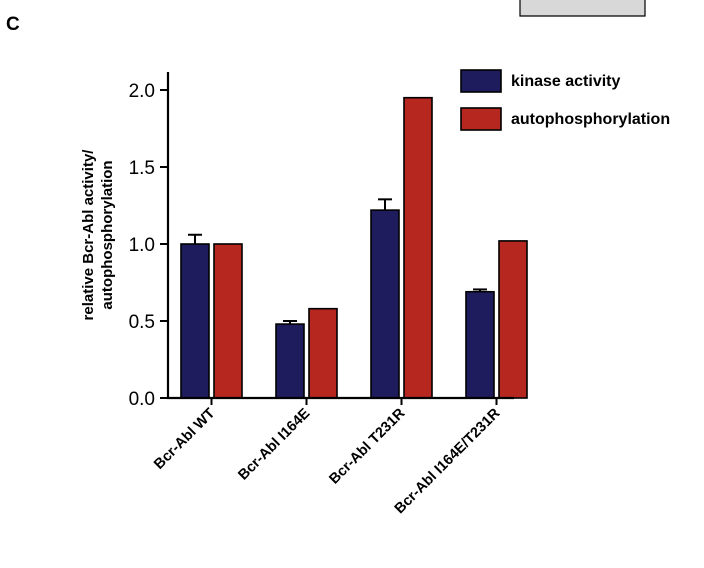  I want to click on error-bars-group, so click(337, 261).